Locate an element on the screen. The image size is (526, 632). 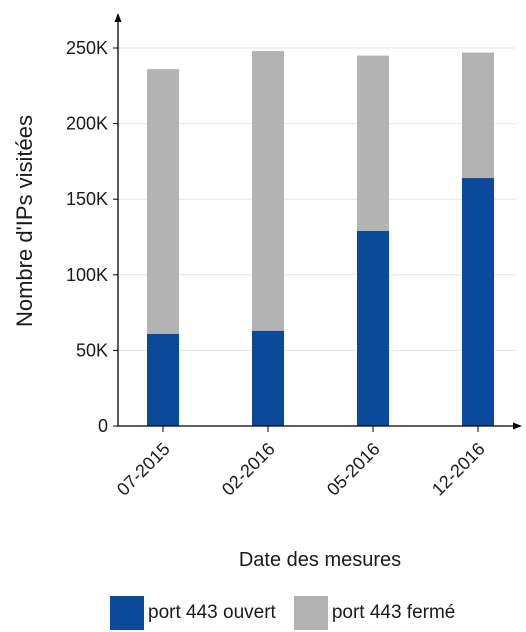
x-tick-label: 05-2016 is located at coordinates (353, 469).